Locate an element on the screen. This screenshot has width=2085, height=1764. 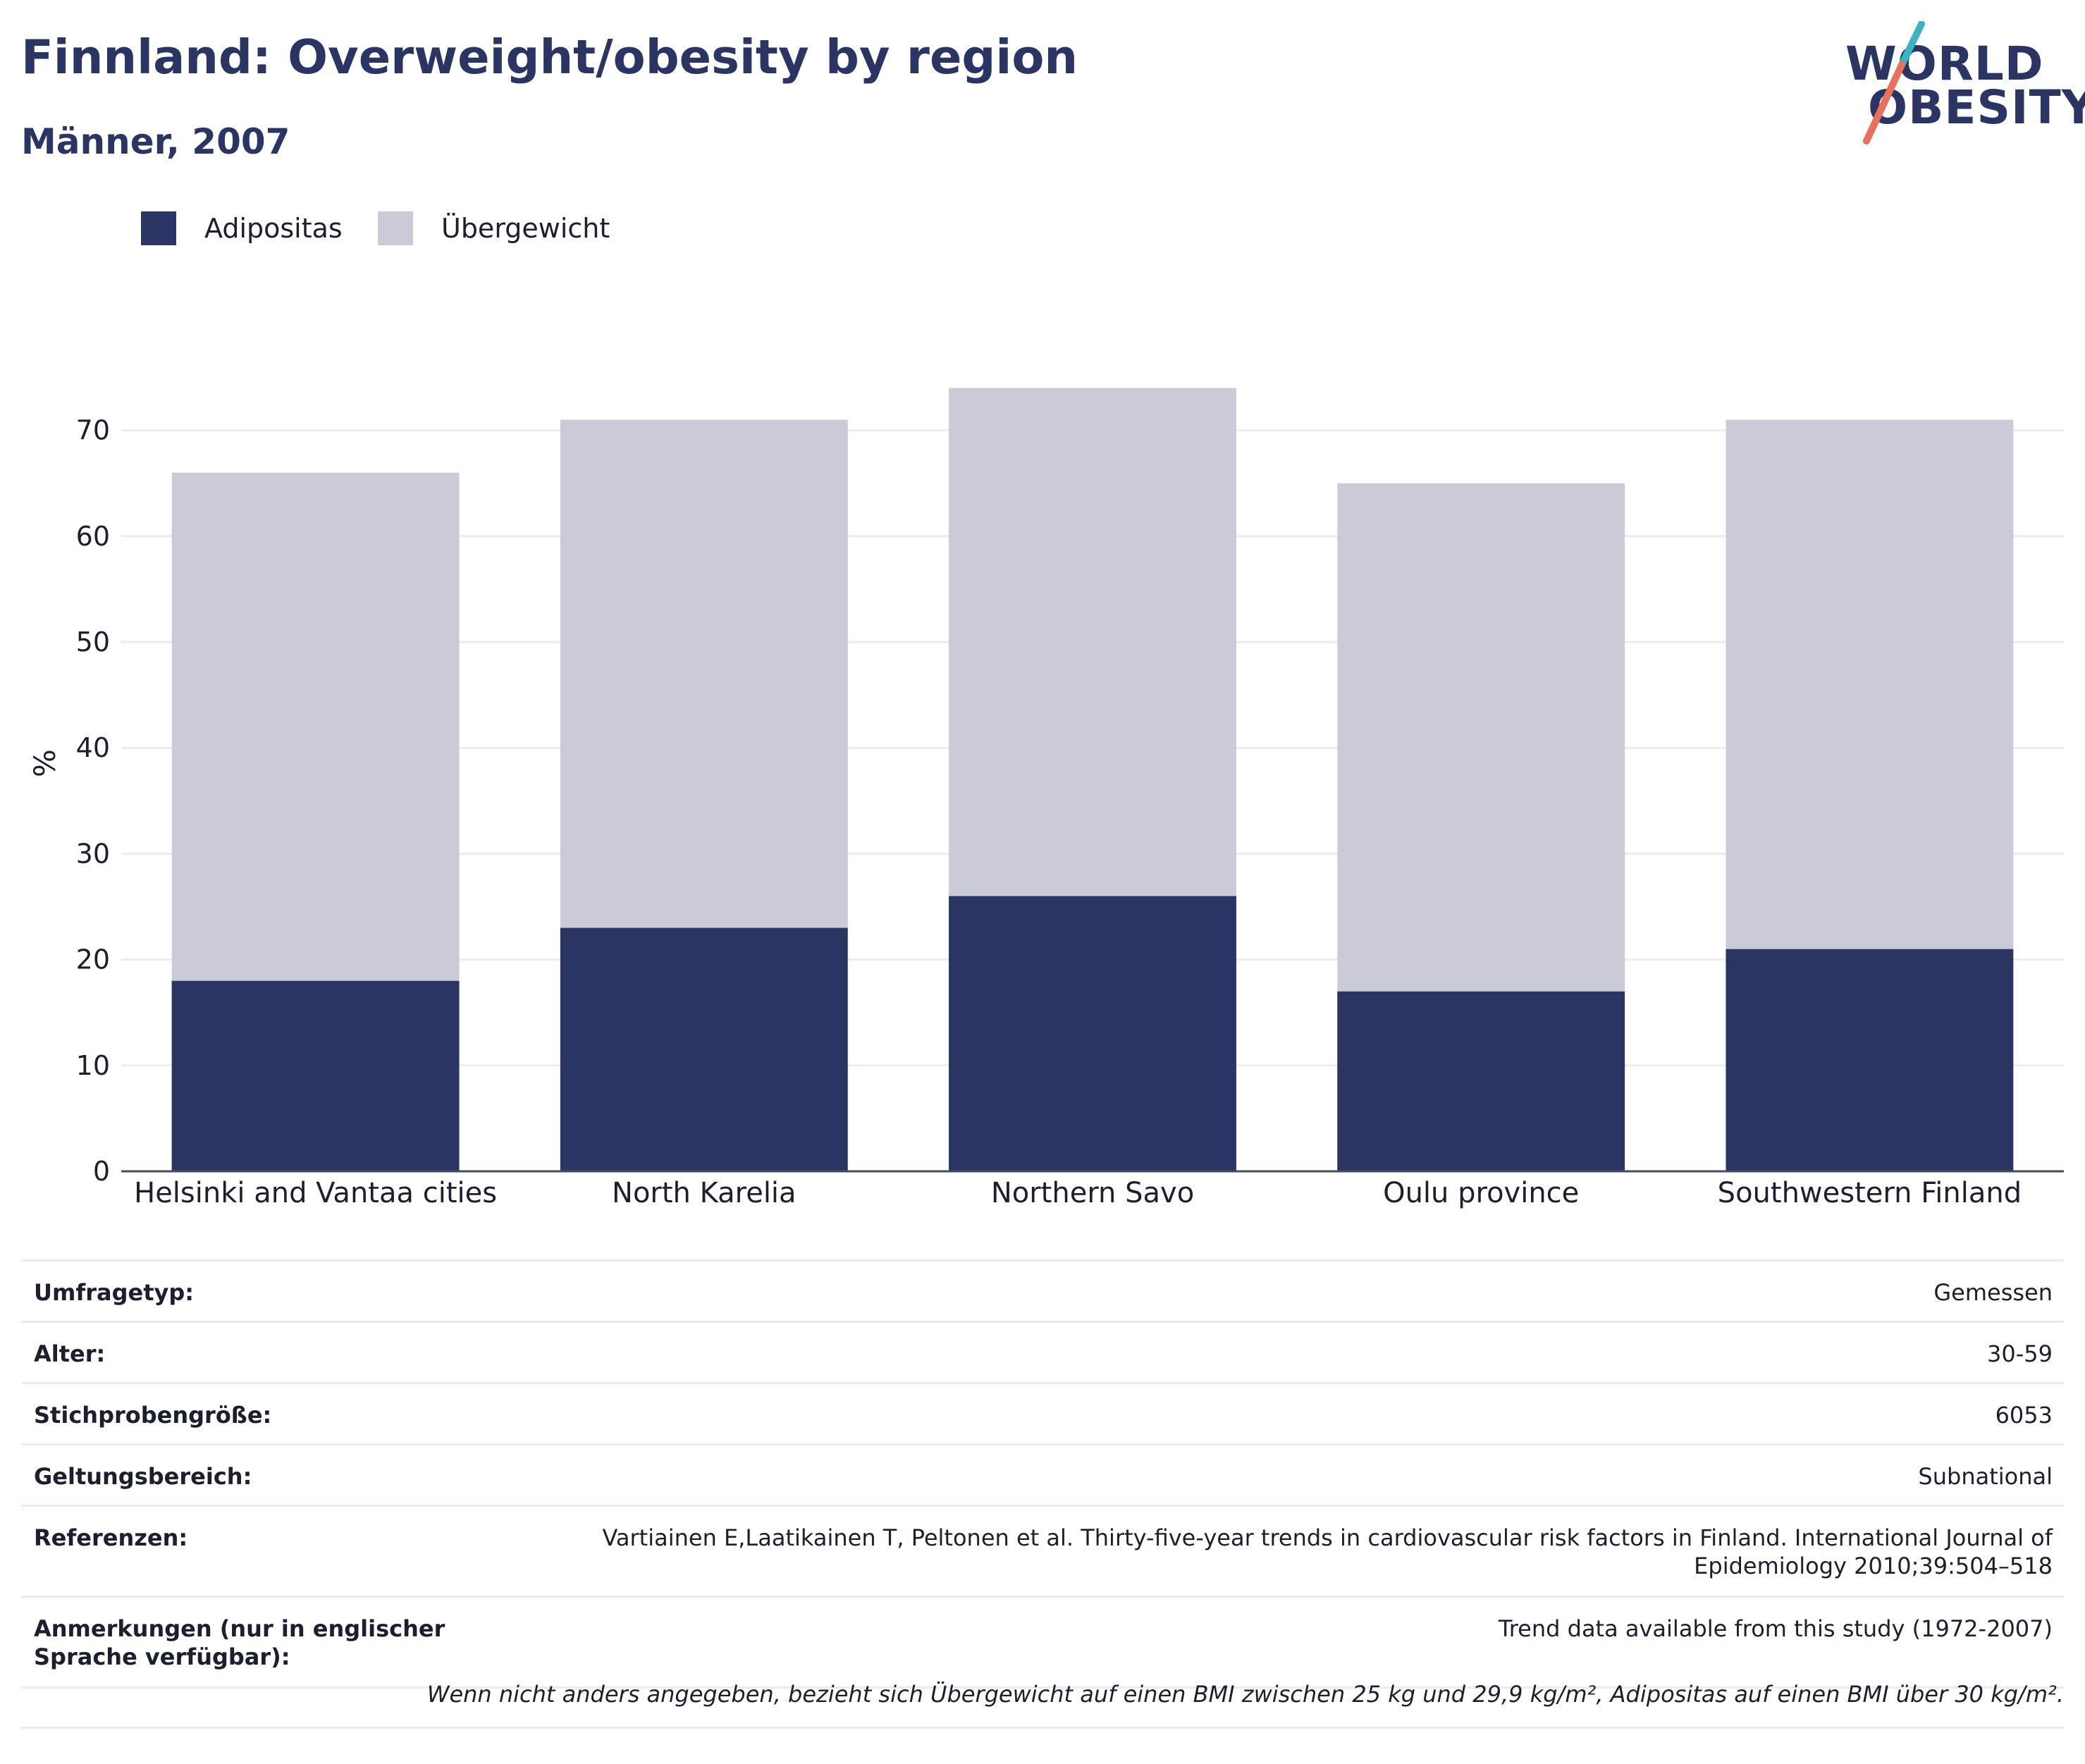
info-row-divider is located at coordinates (1042, 1687).